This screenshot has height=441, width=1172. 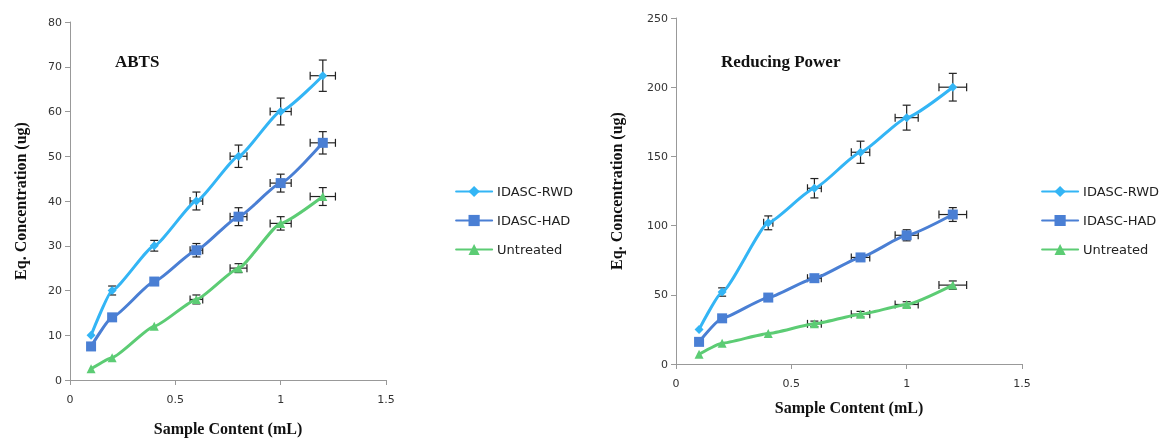 What do you see at coordinates (781, 61) in the screenshot?
I see `text: Reducing Power` at bounding box center [781, 61].